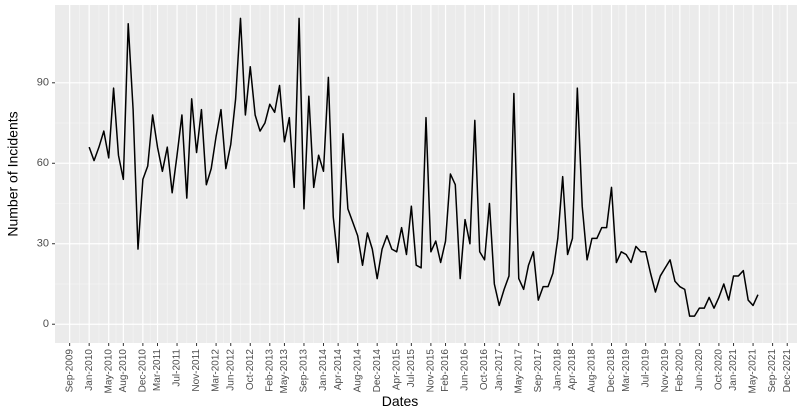 The width and height of the screenshot is (800, 413). I want to click on x-tick-label: Dec-2018, so click(611, 371).